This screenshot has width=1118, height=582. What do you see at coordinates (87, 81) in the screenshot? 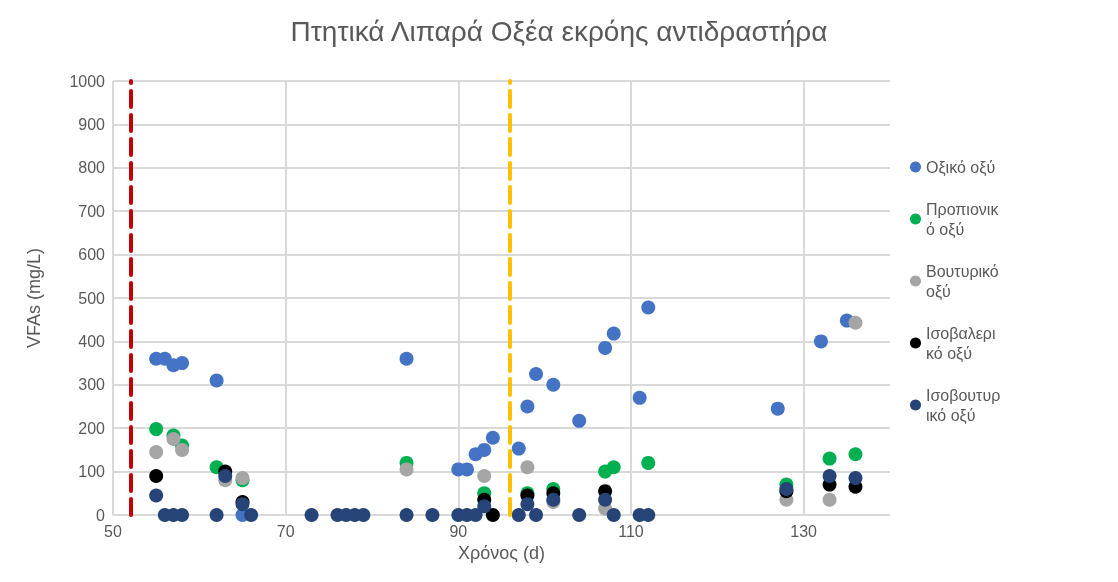
I see `y-tick-label: 1000` at bounding box center [87, 81].